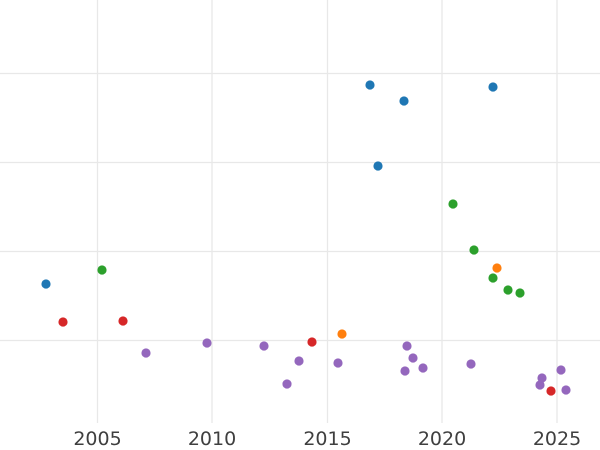 The image size is (600, 450). Describe the element at coordinates (442, 439) in the screenshot. I see `x-tick-label: 2020` at that location.